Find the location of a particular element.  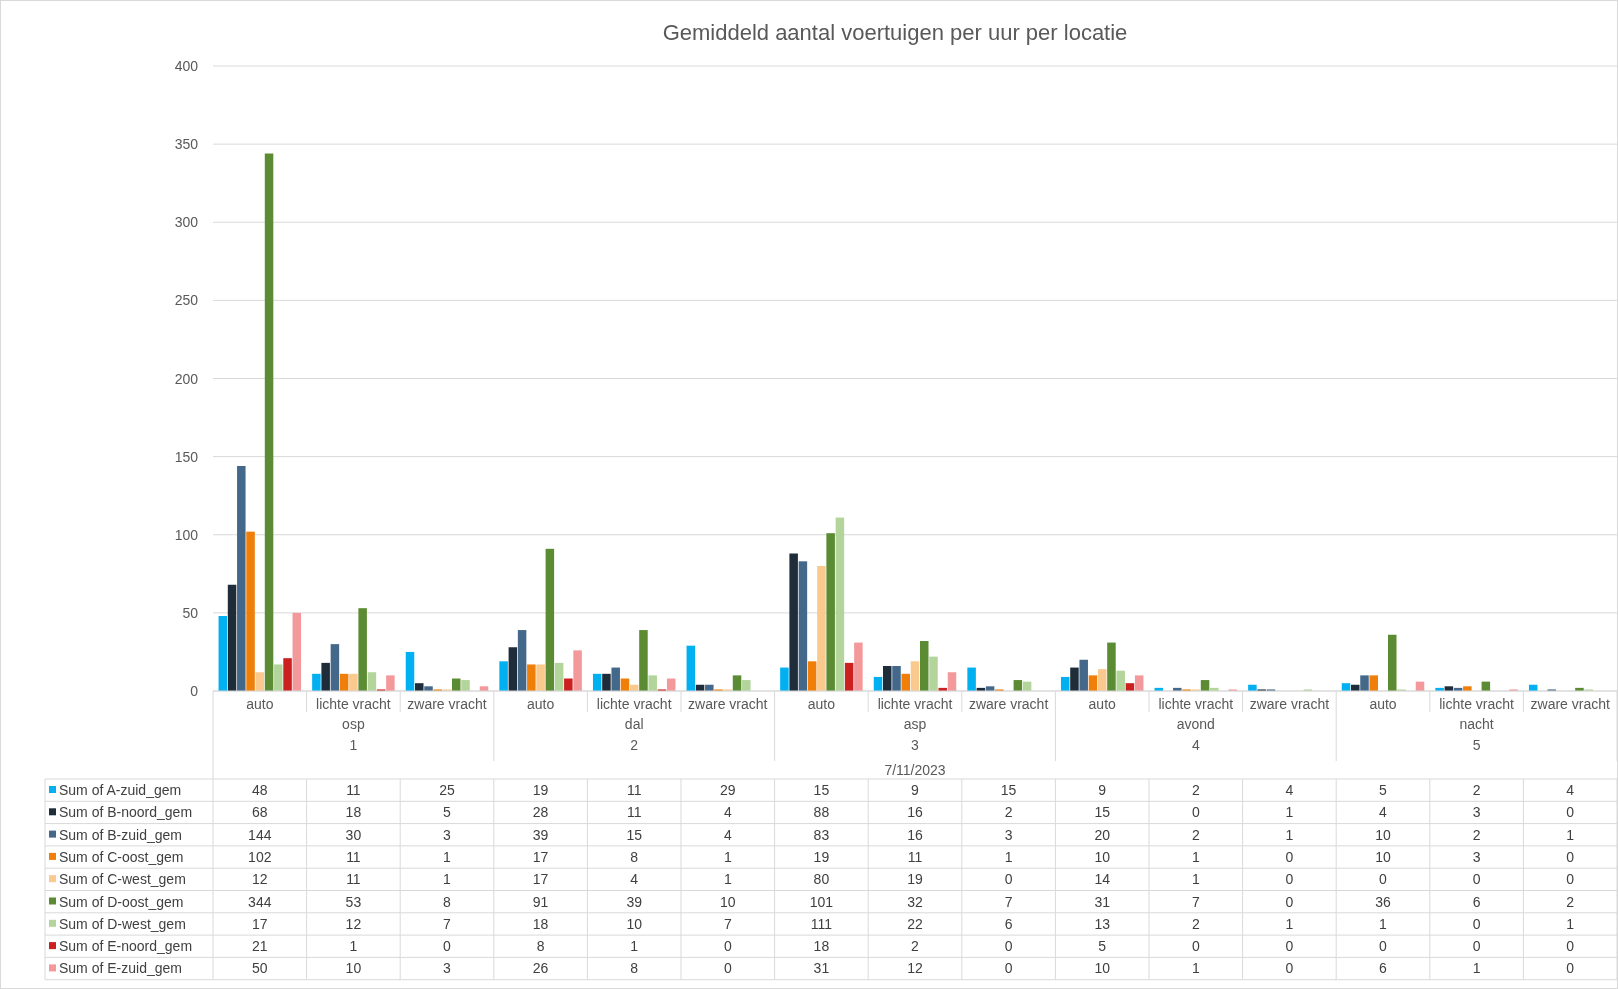

legend-label: Sum of D-west_gem is located at coordinates (122, 923).